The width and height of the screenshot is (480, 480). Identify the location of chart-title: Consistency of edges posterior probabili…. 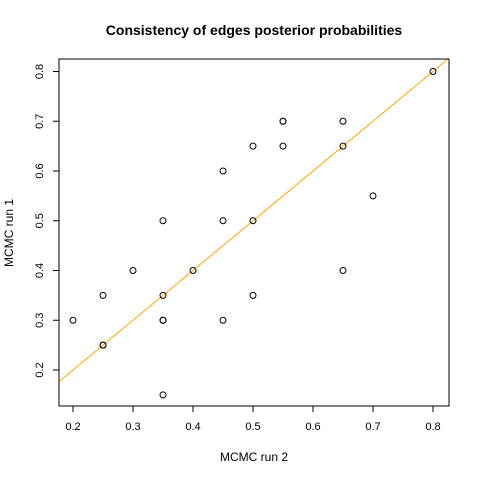
(254, 30).